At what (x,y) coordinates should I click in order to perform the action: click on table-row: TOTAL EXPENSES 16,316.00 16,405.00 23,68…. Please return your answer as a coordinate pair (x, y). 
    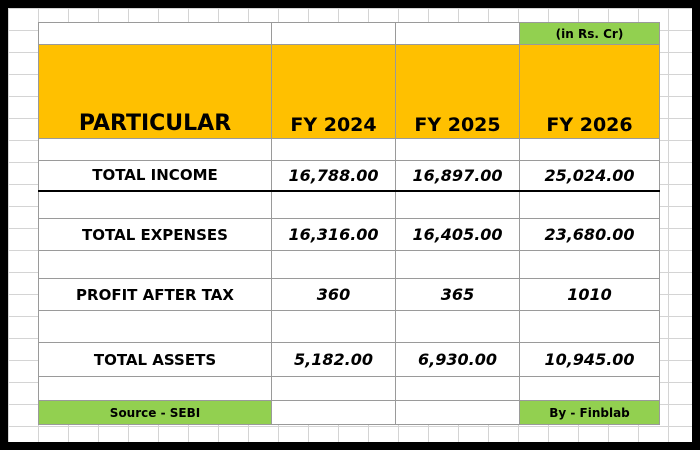
    Looking at the image, I should click on (349, 234).